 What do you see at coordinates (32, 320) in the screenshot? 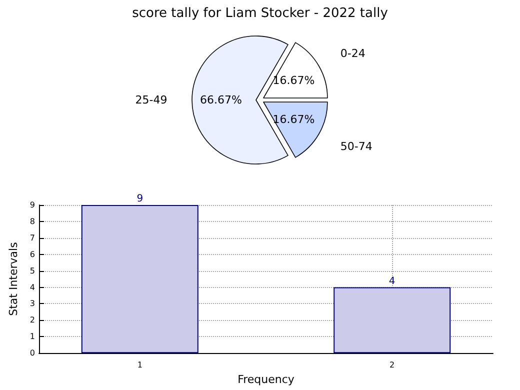
I see `y-tick-label: 2` at bounding box center [32, 320].